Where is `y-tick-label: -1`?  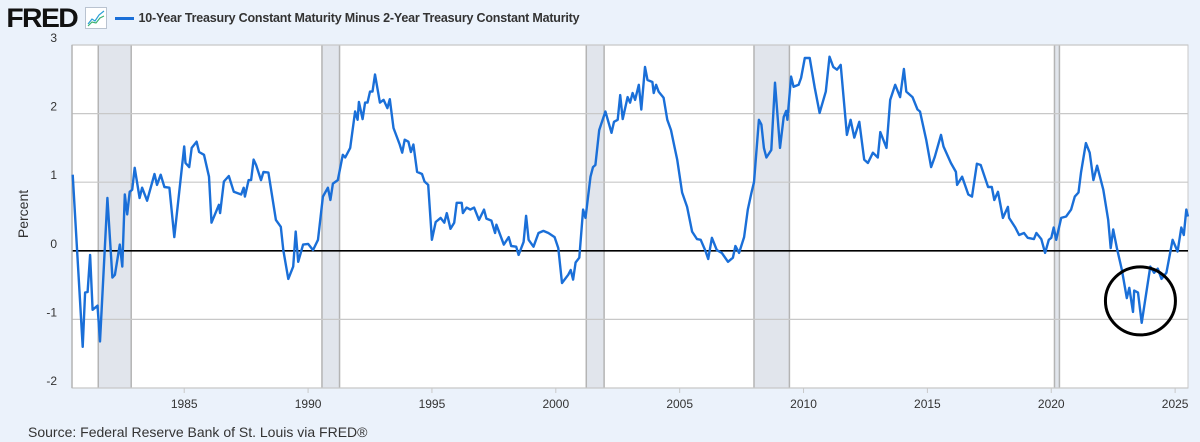 y-tick-label: -1 is located at coordinates (51, 312).